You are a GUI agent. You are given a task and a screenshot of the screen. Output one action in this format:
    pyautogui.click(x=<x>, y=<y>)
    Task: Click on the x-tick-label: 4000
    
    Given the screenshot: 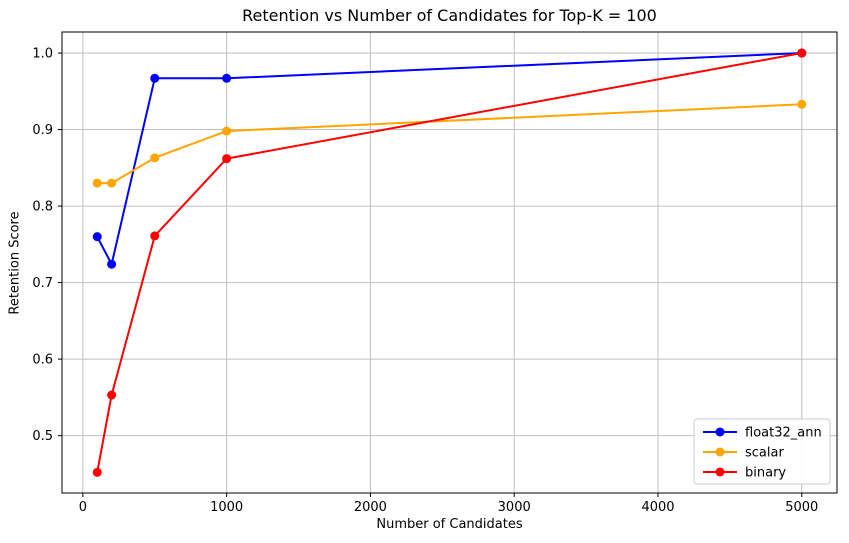 What is the action you would take?
    pyautogui.click(x=657, y=507)
    